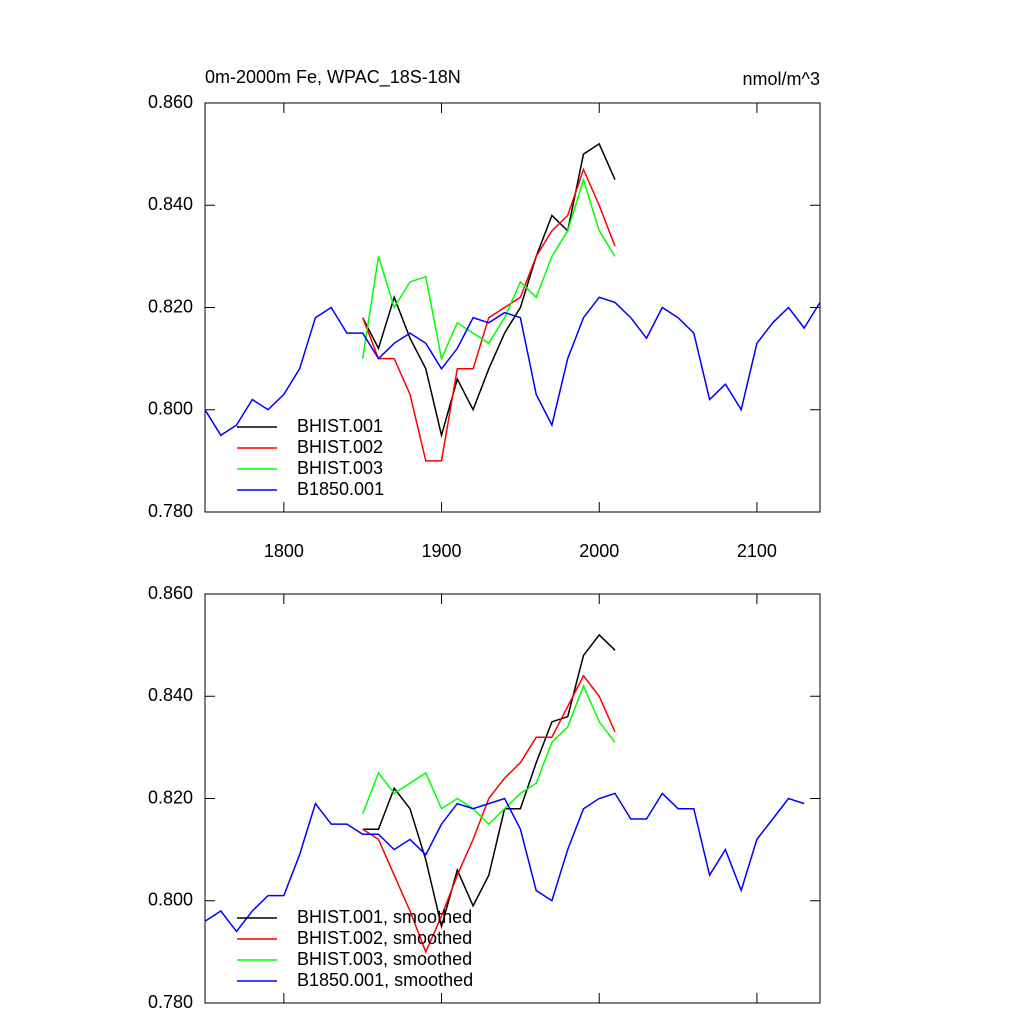  What do you see at coordinates (333, 77) in the screenshot?
I see `chart-title: 0m-2000m Fe, WPAC_18S-18N` at bounding box center [333, 77].